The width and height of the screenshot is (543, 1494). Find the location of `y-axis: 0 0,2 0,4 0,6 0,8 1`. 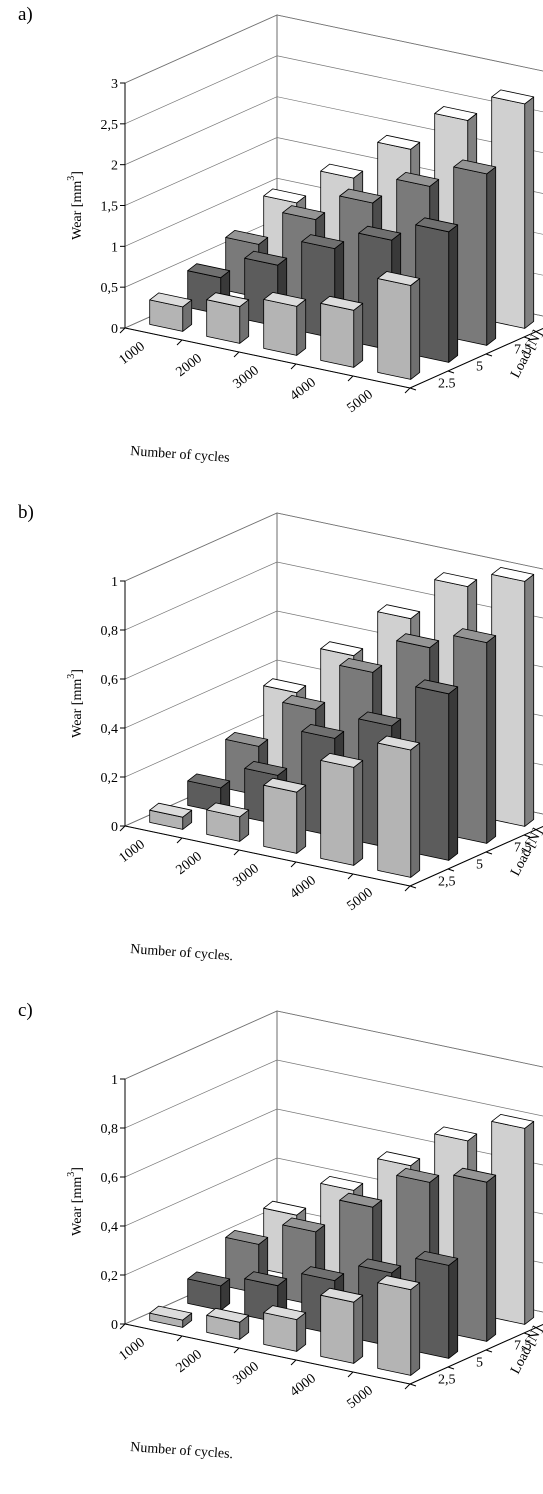

y-axis: 0 0,2 0,4 0,6 0,8 1 is located at coordinates (113, 705).